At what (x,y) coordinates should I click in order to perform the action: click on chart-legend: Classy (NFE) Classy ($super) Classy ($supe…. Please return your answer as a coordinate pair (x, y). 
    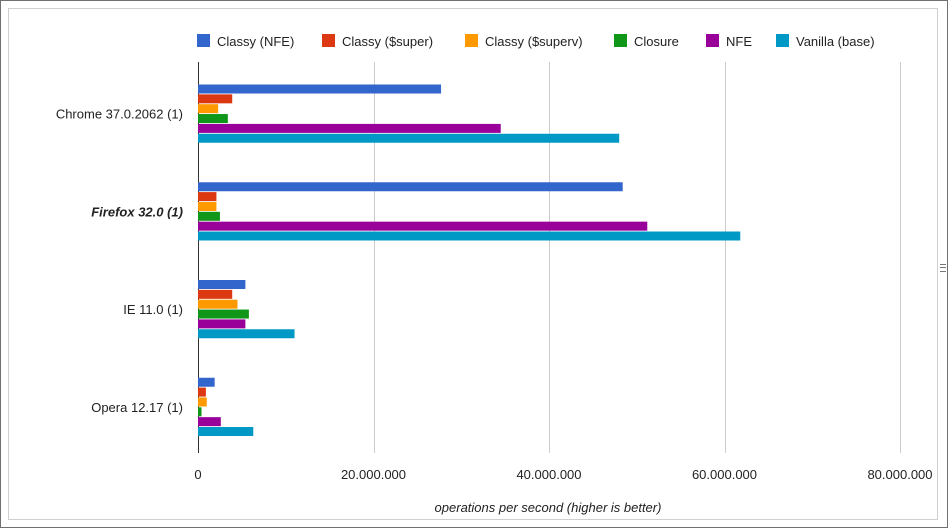
    Looking at the image, I should click on (536, 41).